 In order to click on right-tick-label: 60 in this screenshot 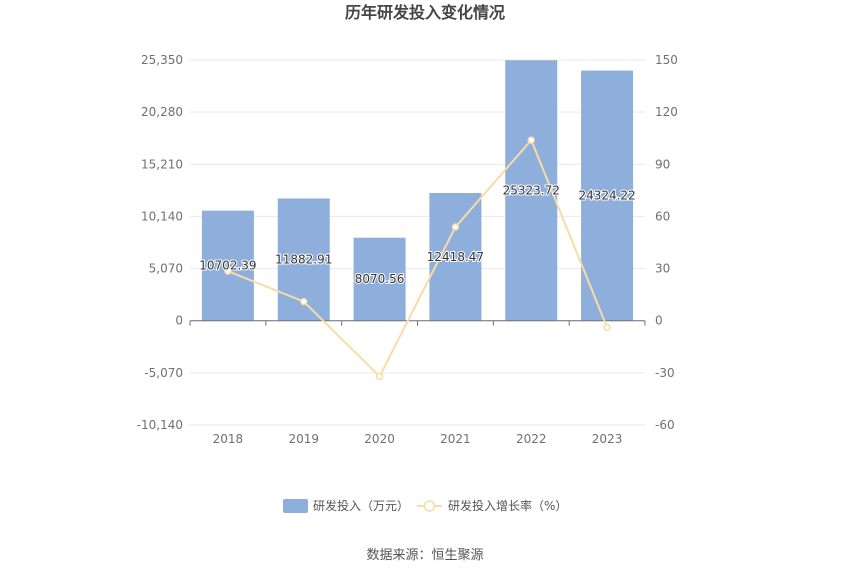, I will do `click(662, 216)`.